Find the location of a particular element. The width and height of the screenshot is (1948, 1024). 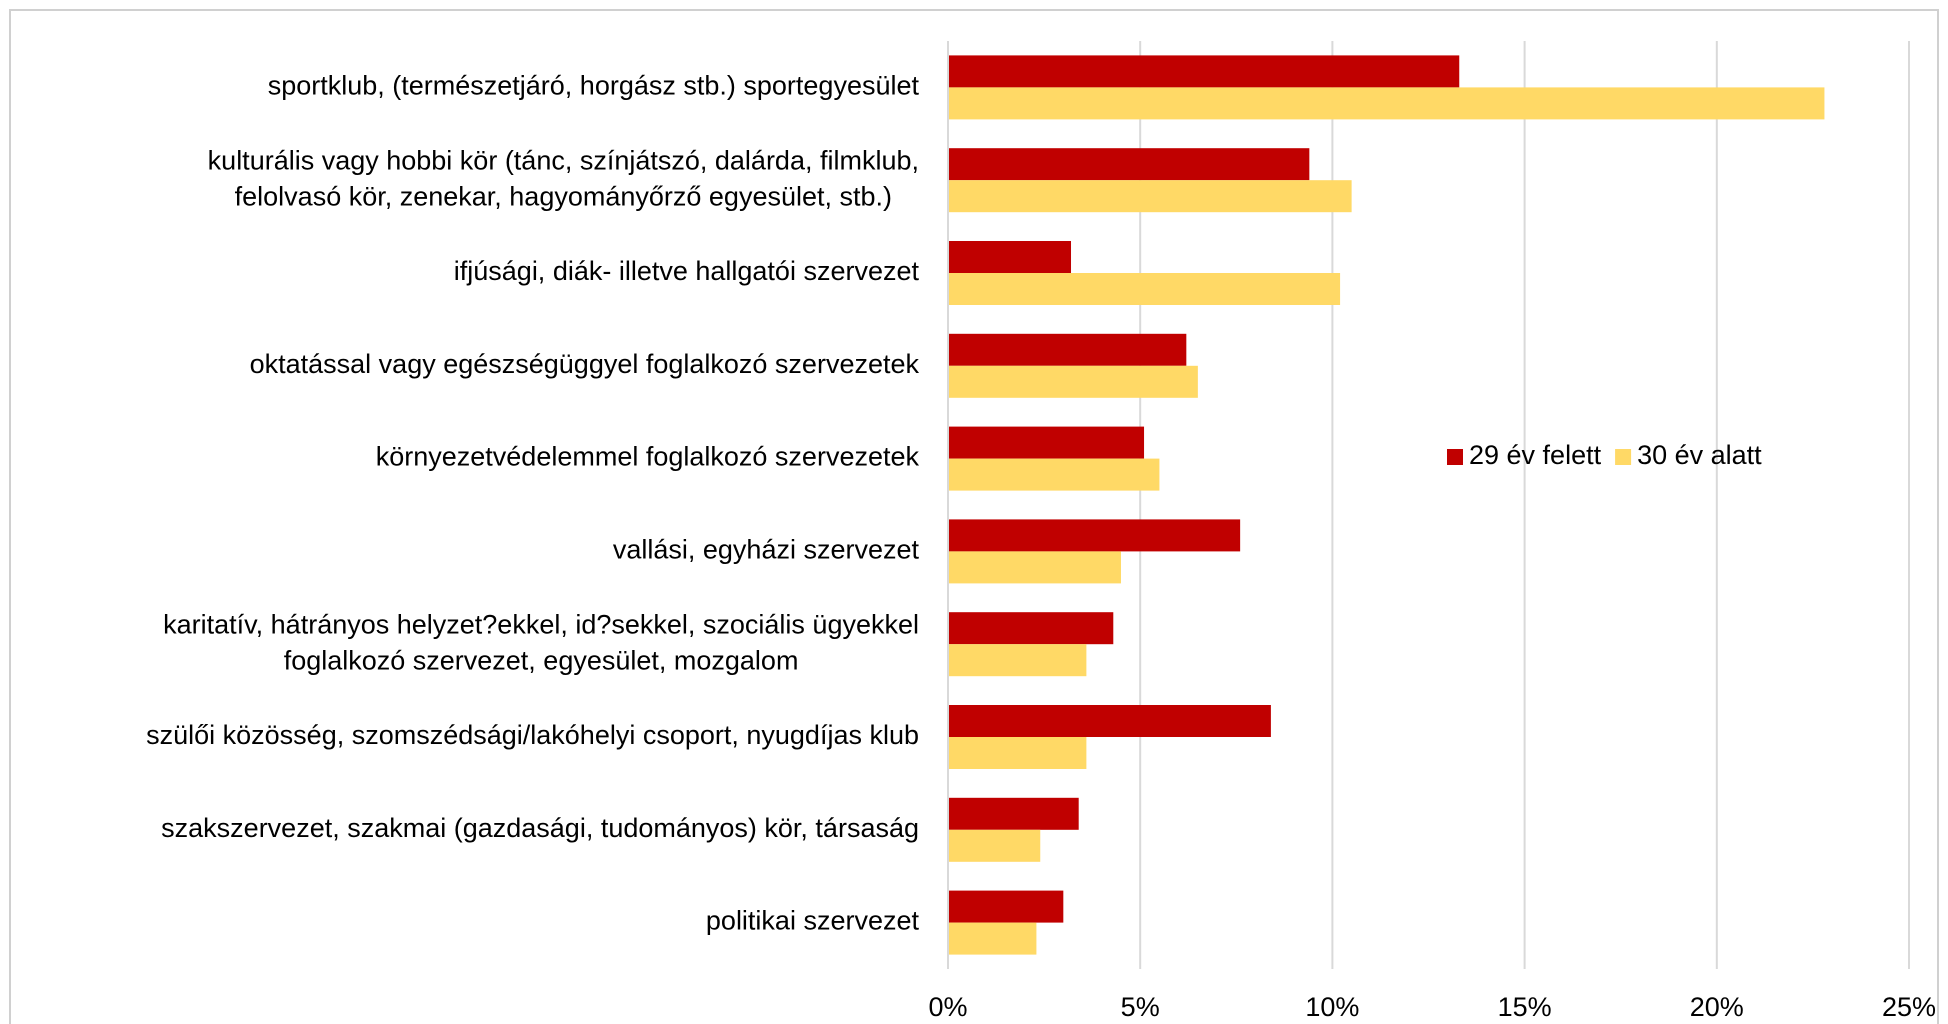

y-tick-label: vallási, egyházi szervezet is located at coordinates (766, 550).